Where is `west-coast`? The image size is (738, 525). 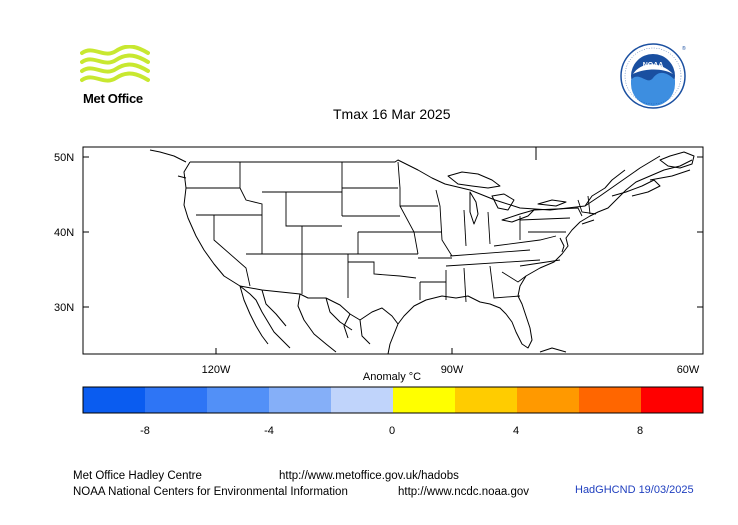 west-coast is located at coordinates (237, 255).